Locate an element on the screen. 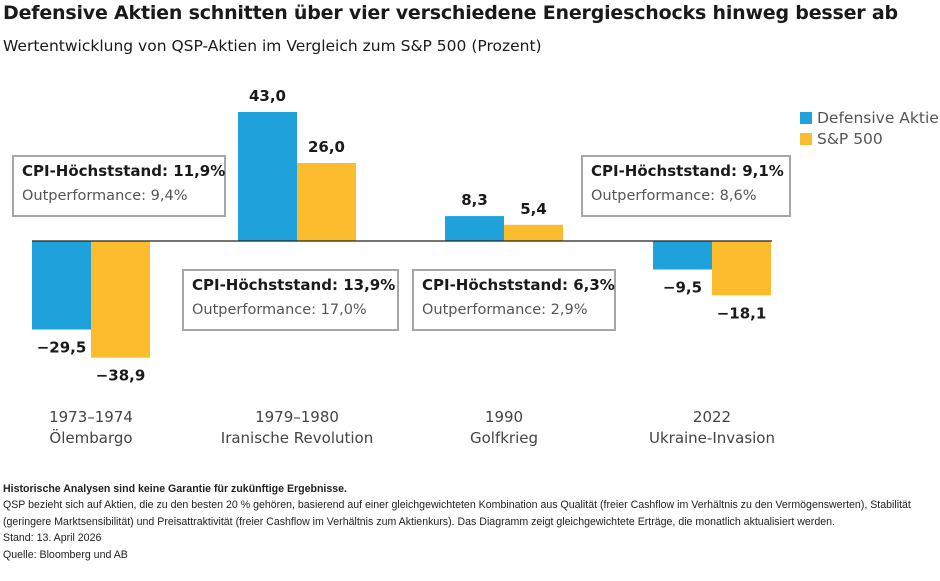  x-tick-label-event: Golfkrieg is located at coordinates (504, 438).